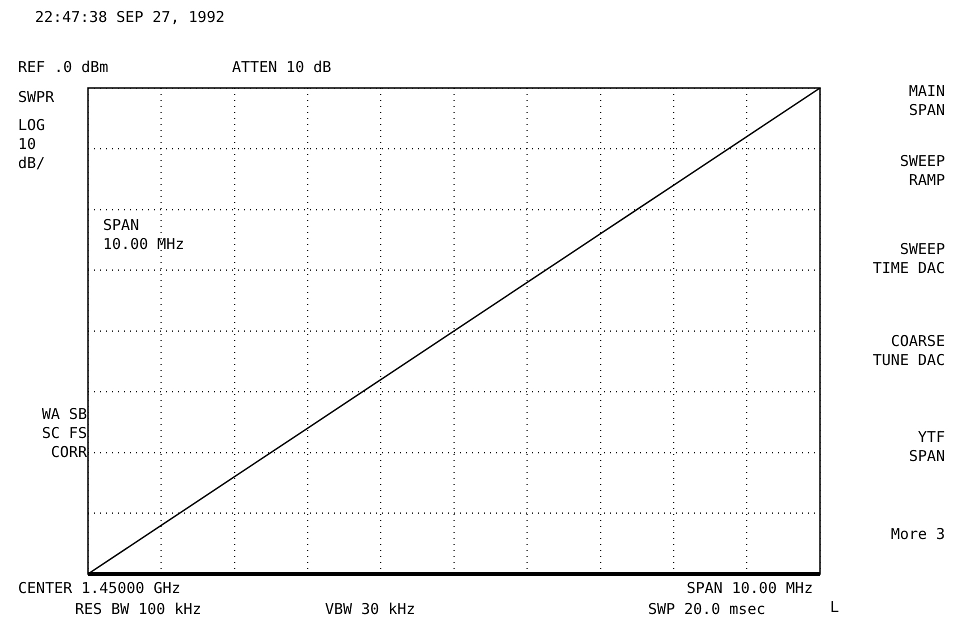 This screenshot has width=955, height=623. Describe the element at coordinates (926, 101) in the screenshot. I see `text: MAIN SPAN` at that location.